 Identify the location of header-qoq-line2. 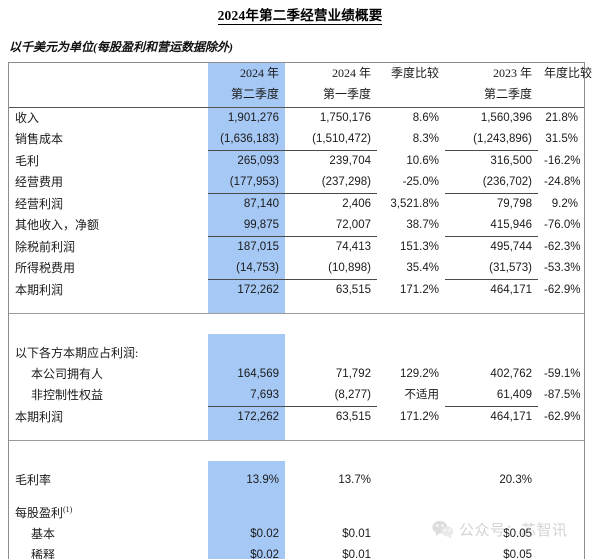
(411, 96).